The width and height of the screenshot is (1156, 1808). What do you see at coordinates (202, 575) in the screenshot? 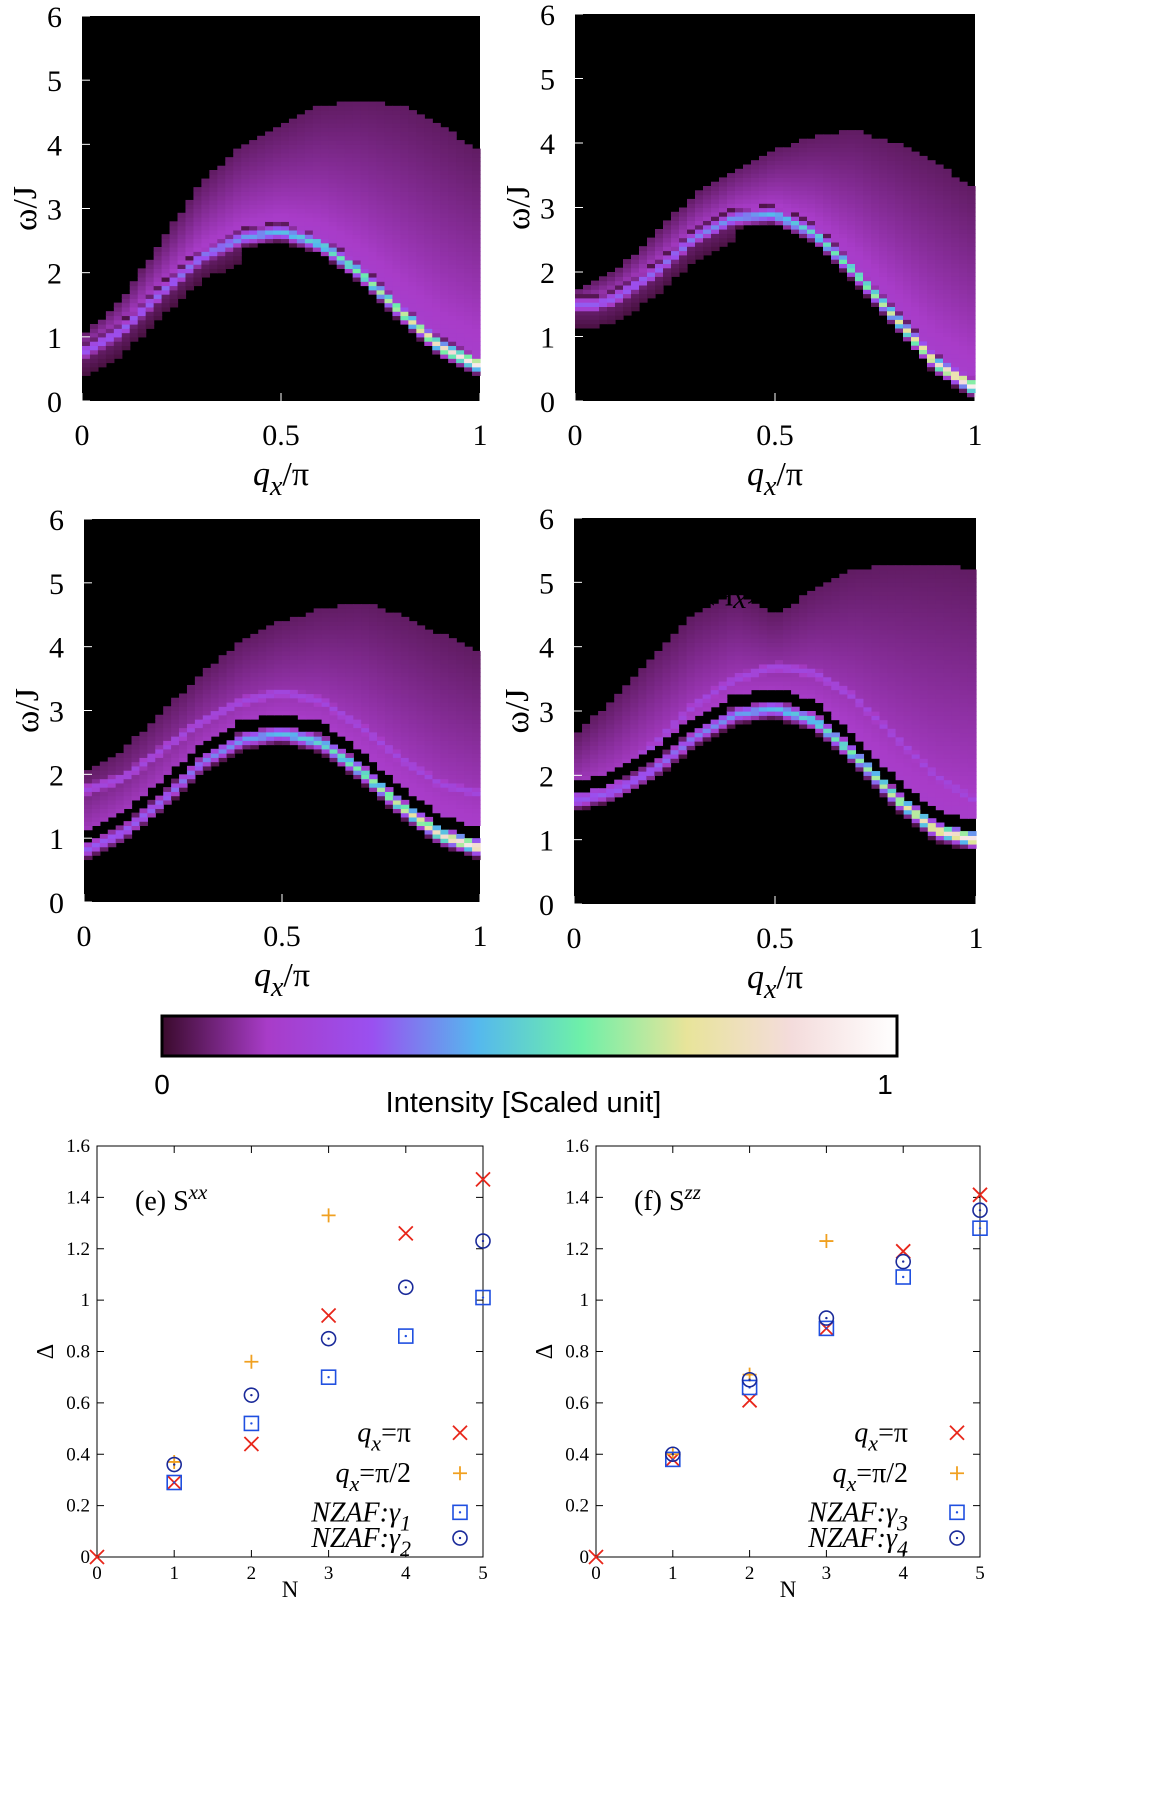
I see `title-superscript: xx` at bounding box center [202, 575].